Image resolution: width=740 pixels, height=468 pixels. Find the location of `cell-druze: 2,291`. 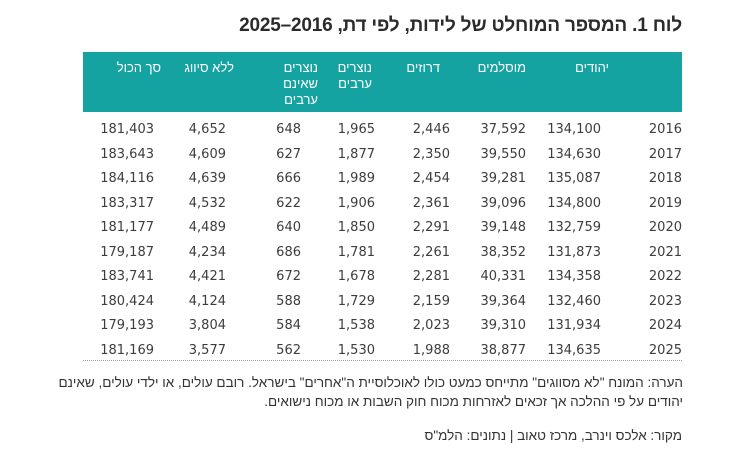

cell-druze: 2,291 is located at coordinates (431, 227).